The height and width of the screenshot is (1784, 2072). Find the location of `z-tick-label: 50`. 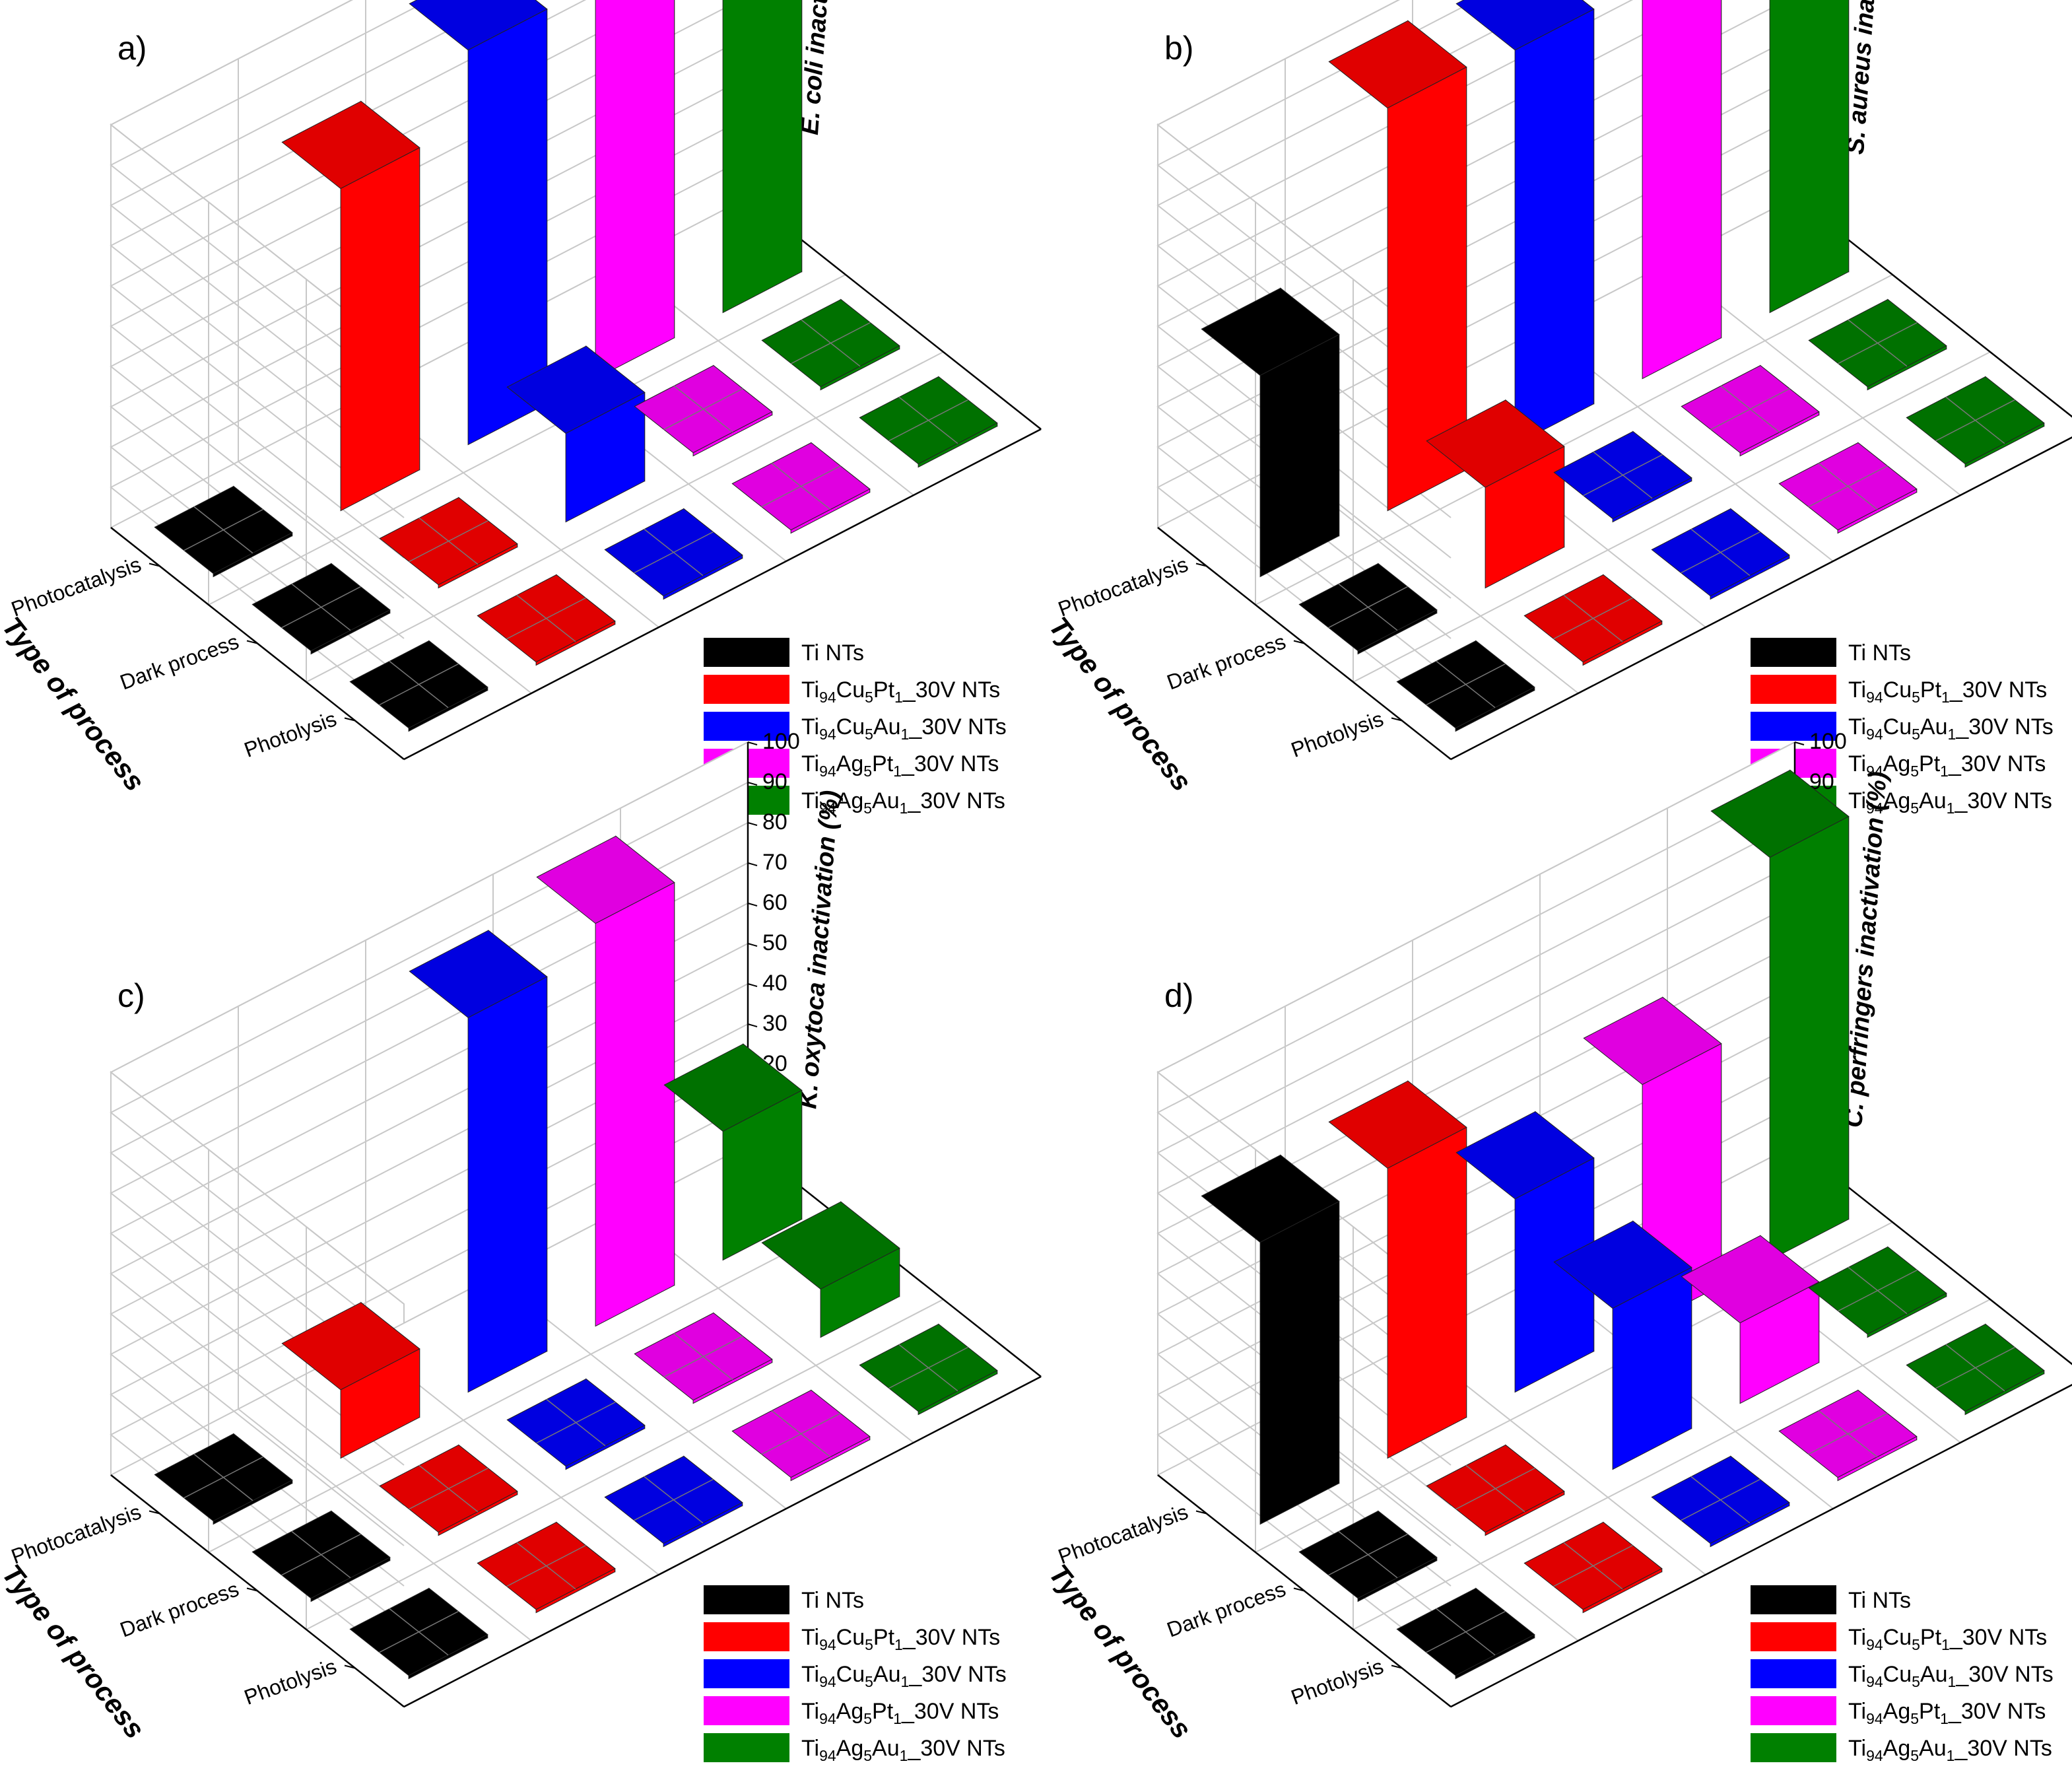

z-tick-label: 50 is located at coordinates (774, 943).